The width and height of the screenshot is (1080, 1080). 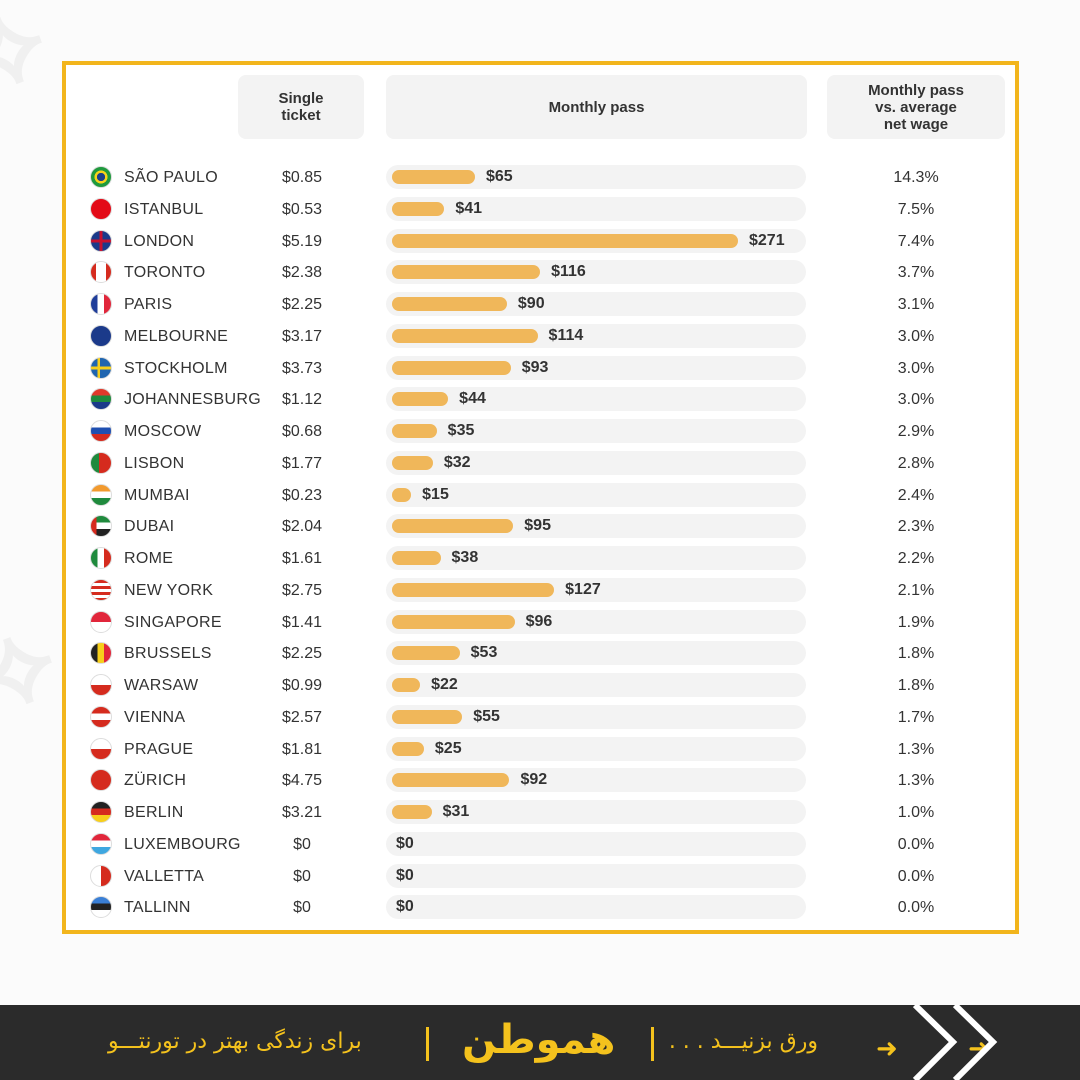 What do you see at coordinates (302, 368) in the screenshot?
I see `single-ticket-value: $3.73` at bounding box center [302, 368].